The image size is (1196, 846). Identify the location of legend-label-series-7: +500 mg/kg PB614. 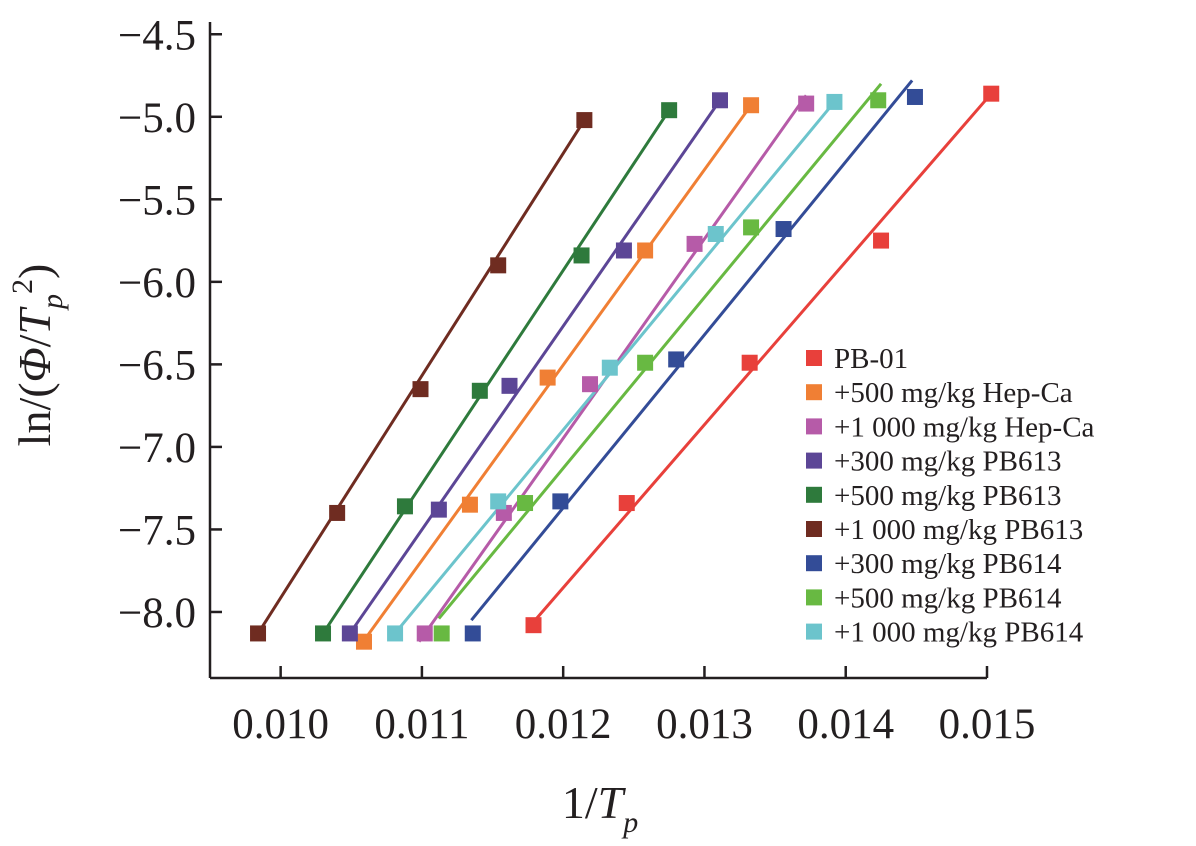
(948, 598).